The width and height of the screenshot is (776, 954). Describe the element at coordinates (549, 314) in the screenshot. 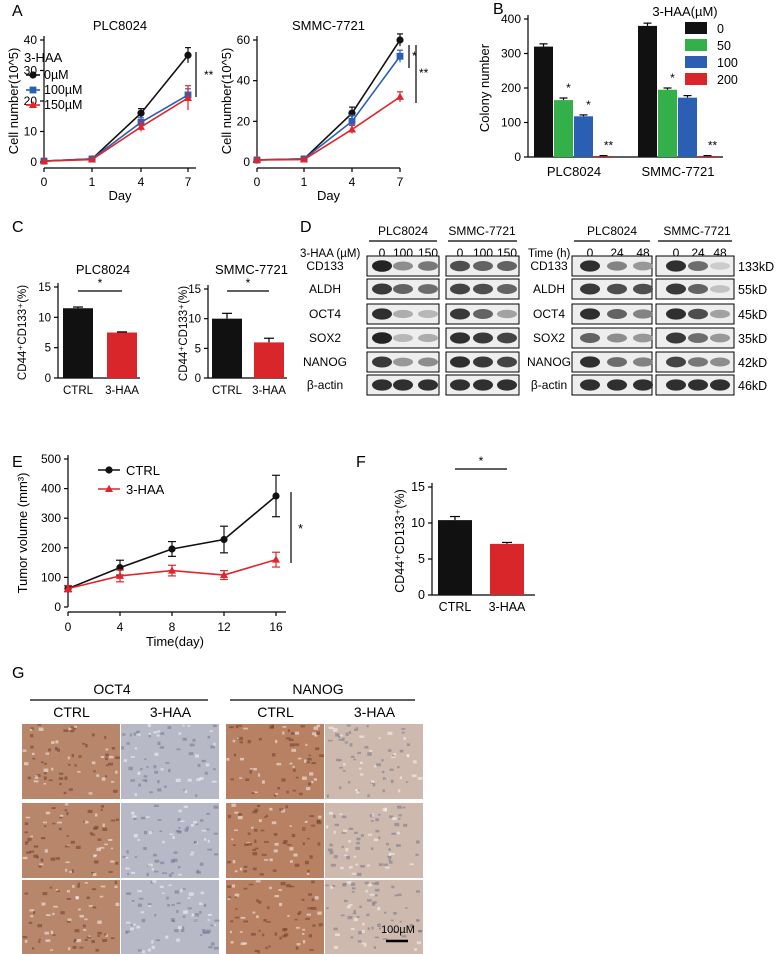

I see `protein-label-oct4: OCT4` at that location.